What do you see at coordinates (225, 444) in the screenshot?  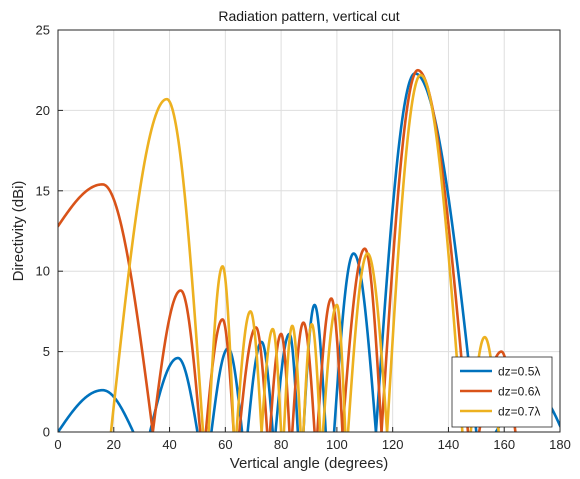 I see `x-tick-label: 60` at bounding box center [225, 444].